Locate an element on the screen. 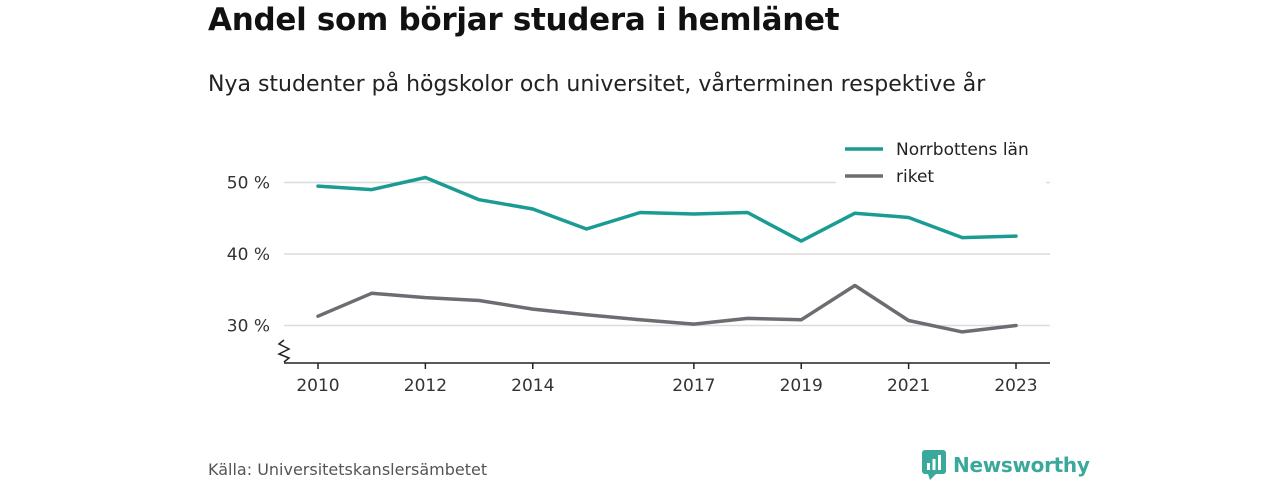 The image size is (1280, 480). chart-title: Andel som börjar studera i hemlänet is located at coordinates (524, 20).